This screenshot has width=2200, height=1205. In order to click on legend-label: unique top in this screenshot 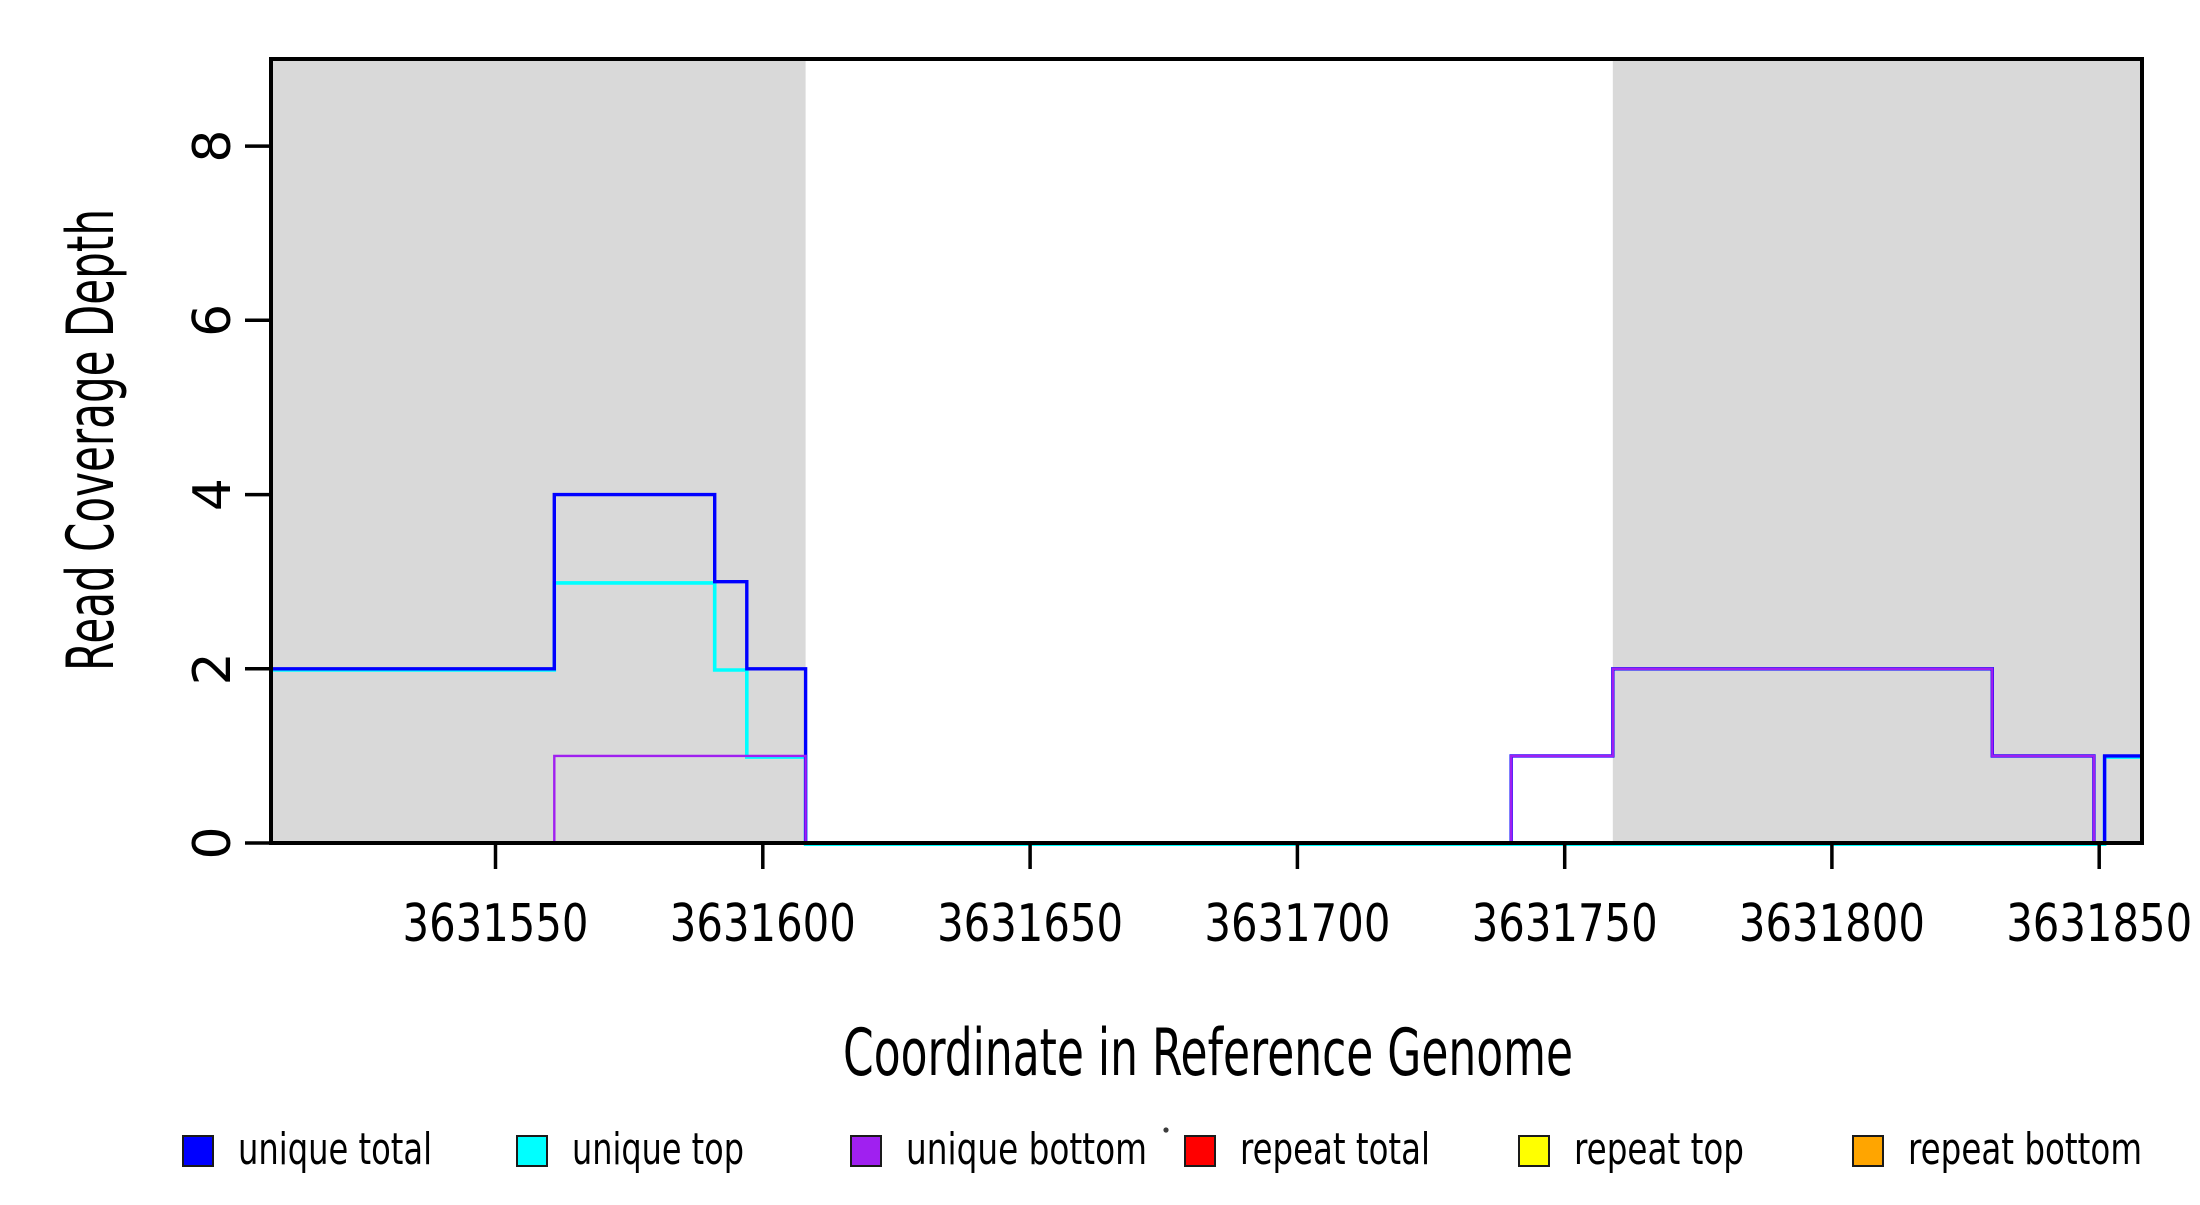, I will do `click(658, 1149)`.